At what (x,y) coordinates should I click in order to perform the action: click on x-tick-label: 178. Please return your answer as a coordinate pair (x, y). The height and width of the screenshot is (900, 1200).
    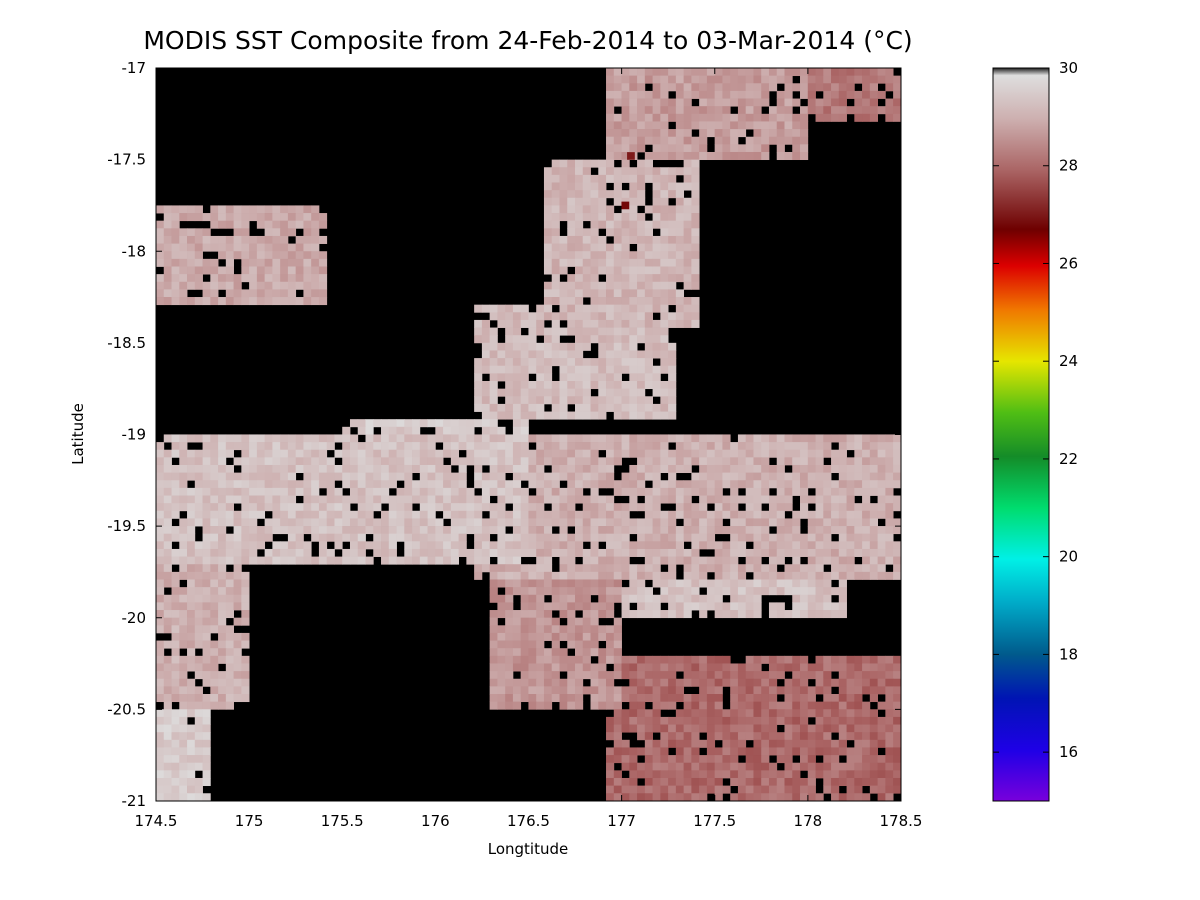
    Looking at the image, I should click on (808, 821).